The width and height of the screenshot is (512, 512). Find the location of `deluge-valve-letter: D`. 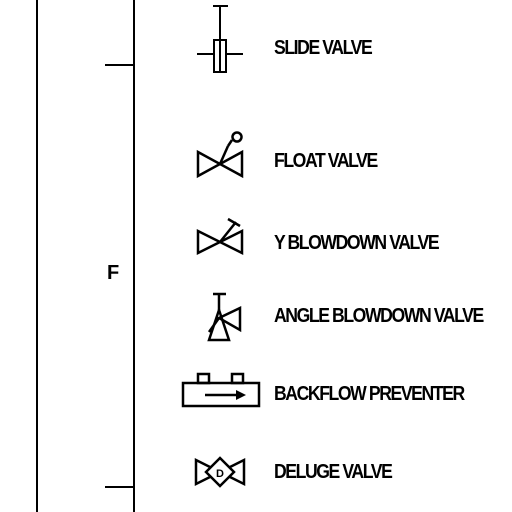

deluge-valve-letter: D is located at coordinates (220, 474).